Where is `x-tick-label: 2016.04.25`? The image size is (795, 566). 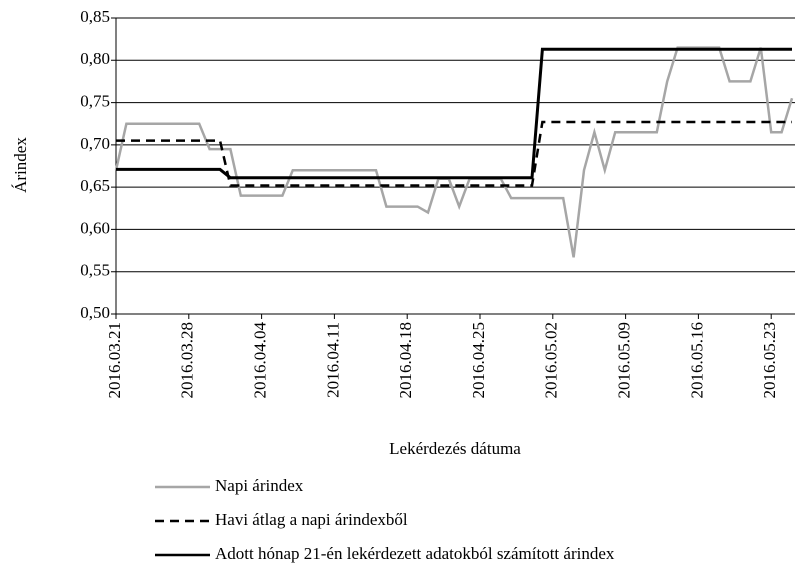 x-tick-label: 2016.04.25 is located at coordinates (478, 360).